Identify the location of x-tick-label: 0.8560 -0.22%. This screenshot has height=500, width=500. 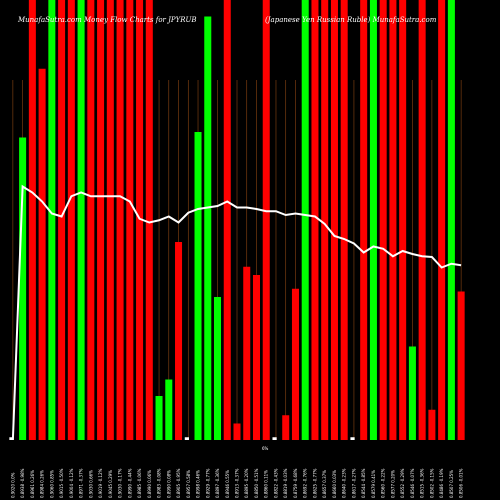
(383, 483).